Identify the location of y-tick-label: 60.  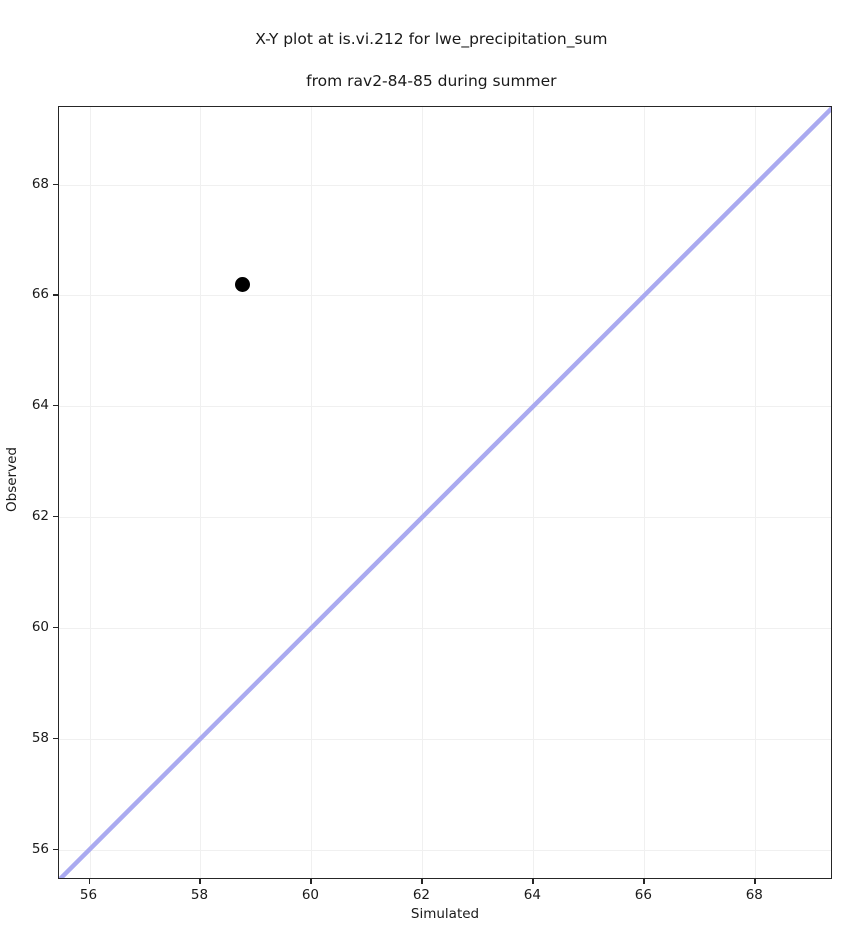
(40, 626).